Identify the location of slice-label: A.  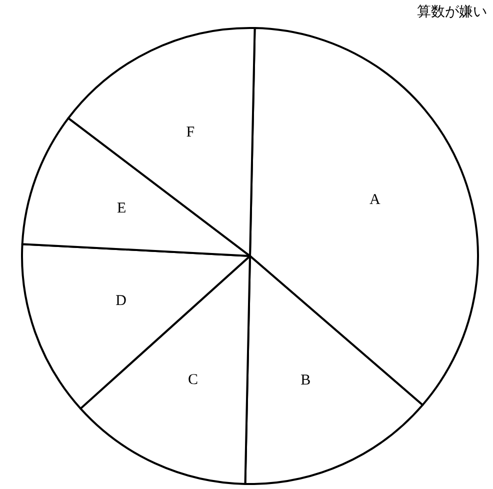
(375, 200).